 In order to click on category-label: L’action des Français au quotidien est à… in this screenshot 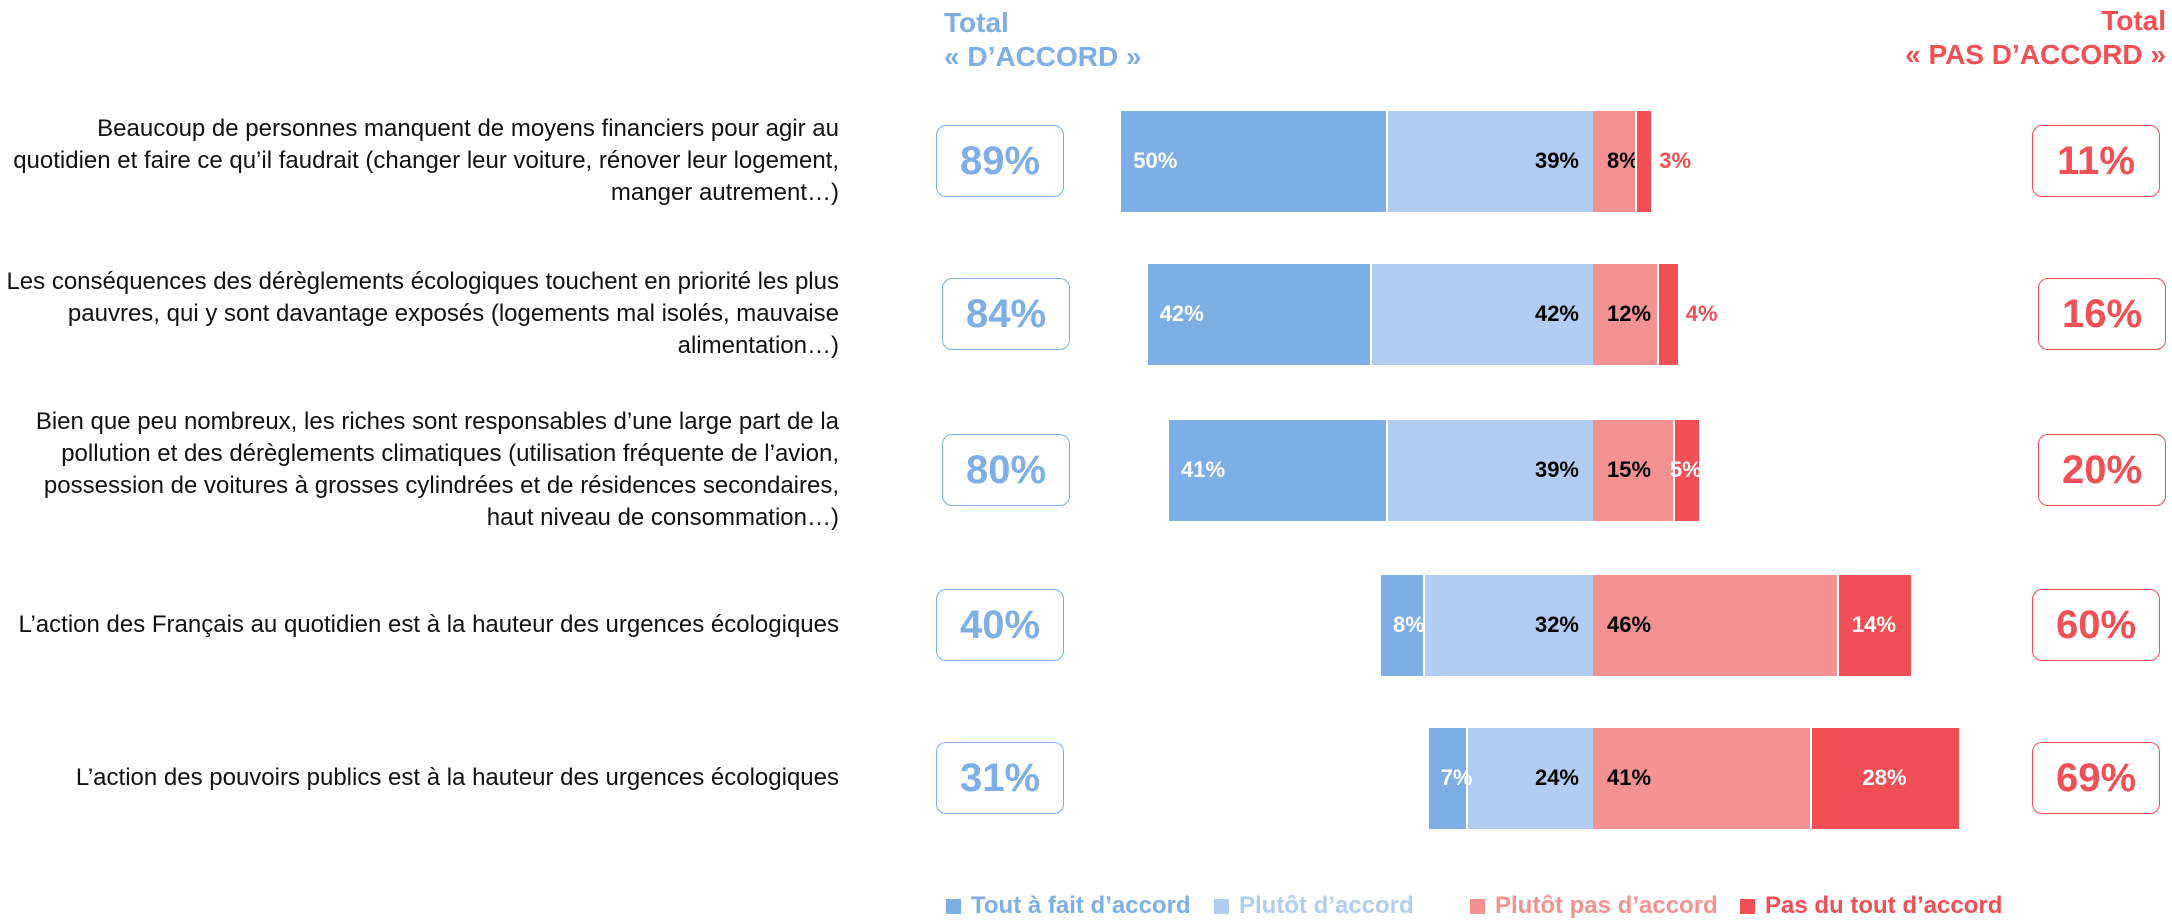, I will do `click(428, 624)`.